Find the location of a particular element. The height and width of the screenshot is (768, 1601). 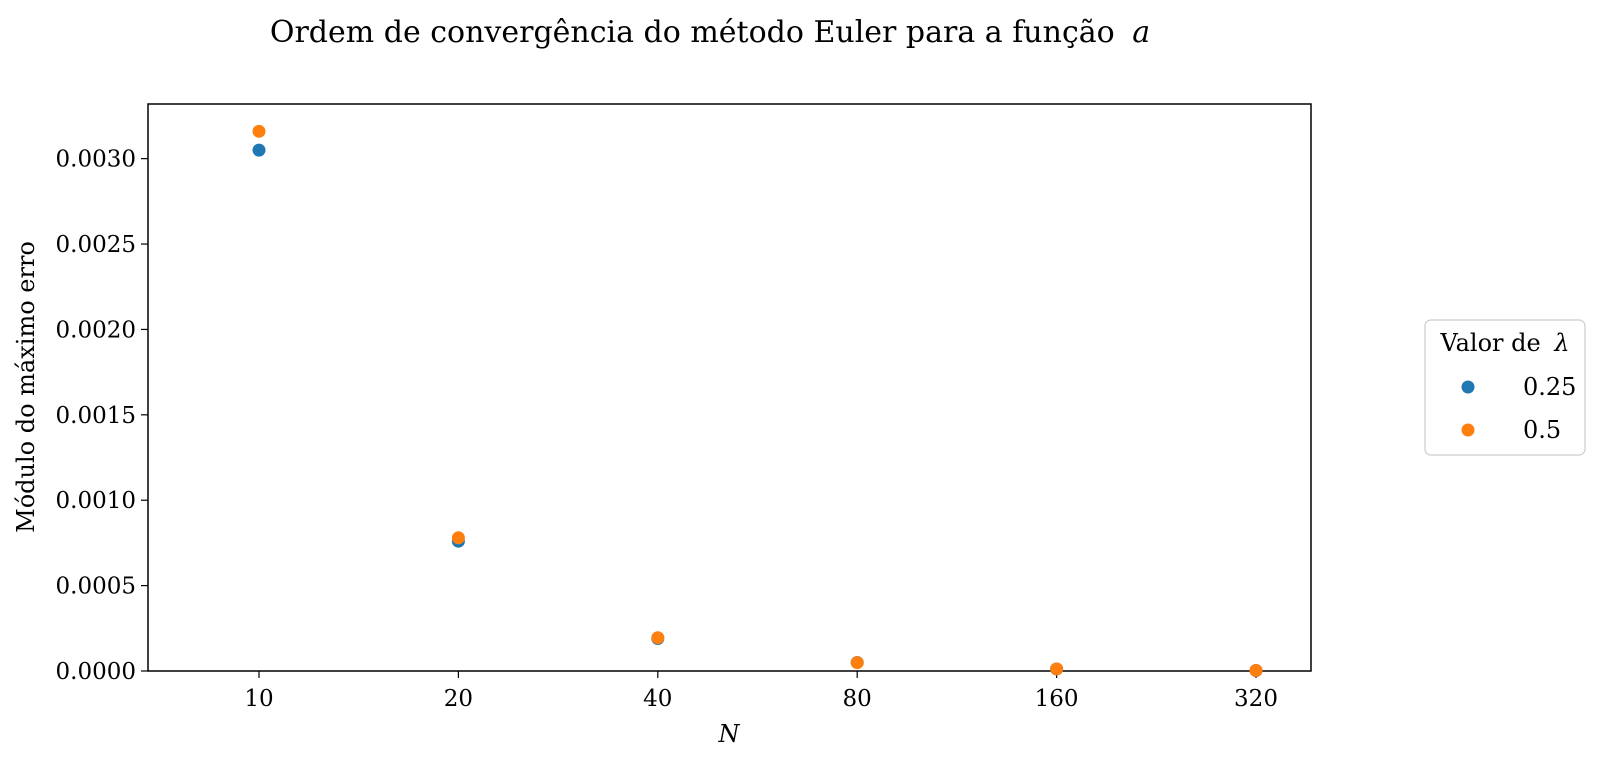

y-tick-label: 0.0025 is located at coordinates (96, 245).